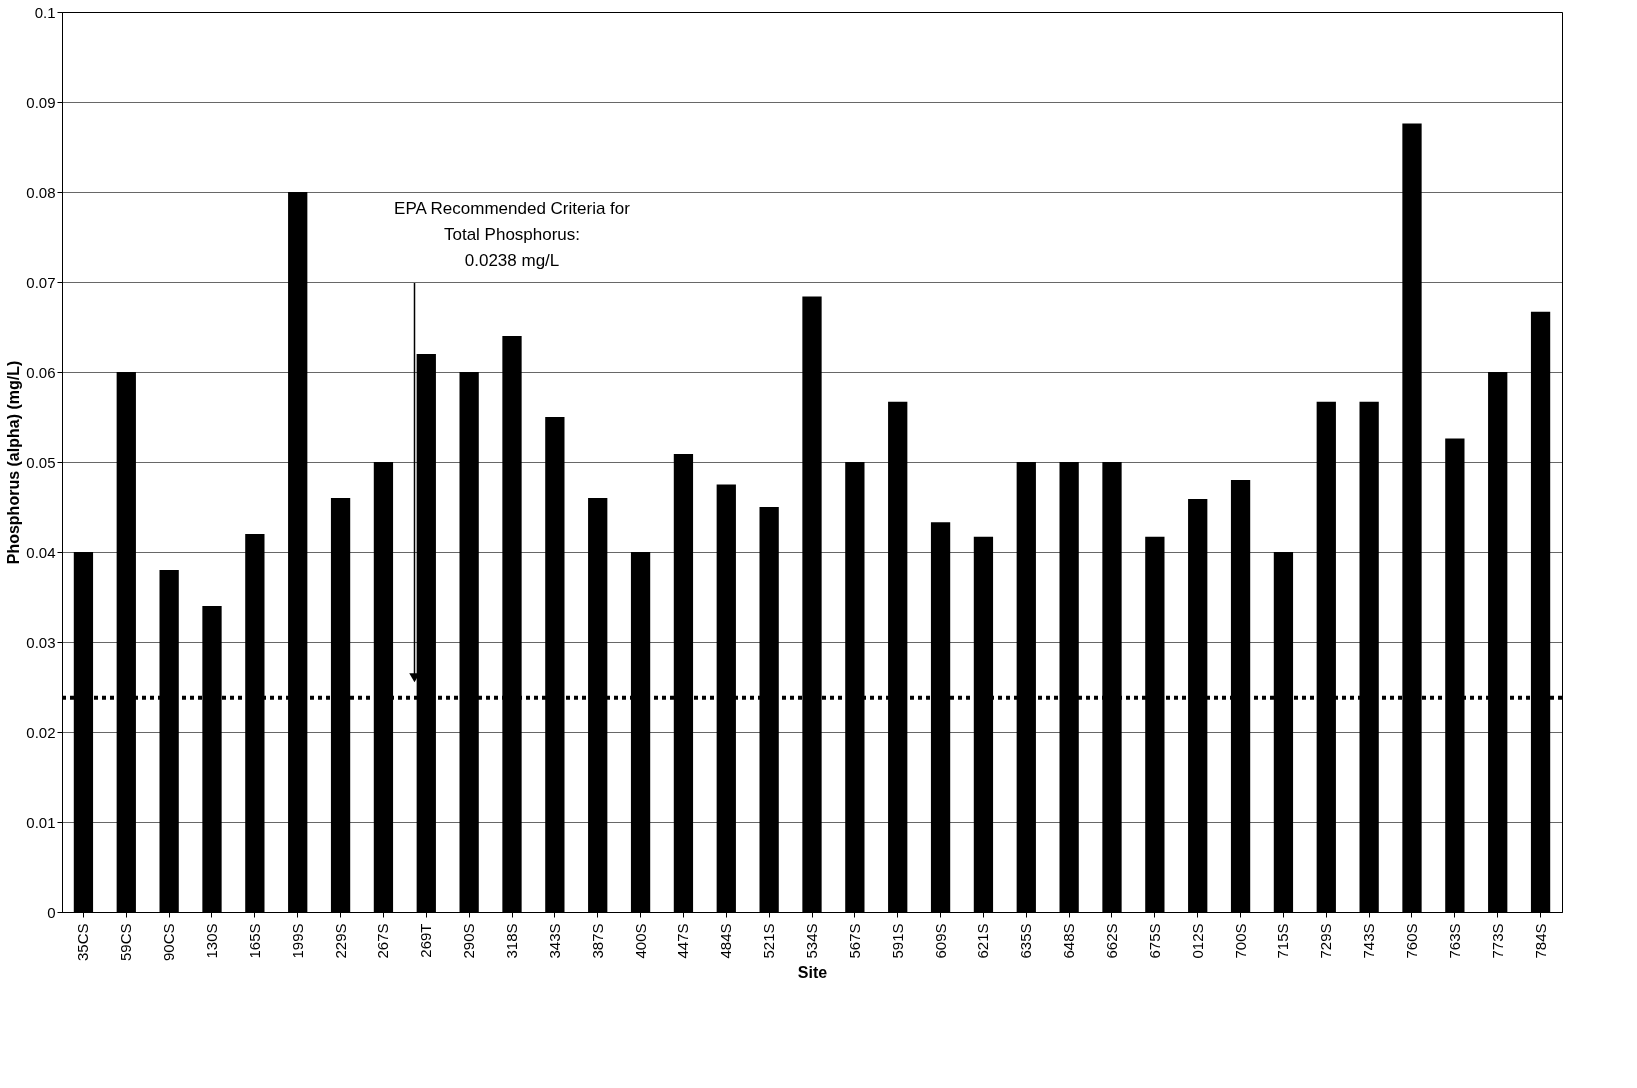 This screenshot has height=1088, width=1637. What do you see at coordinates (597, 941) in the screenshot?
I see `x-tick-label: 387S` at bounding box center [597, 941].